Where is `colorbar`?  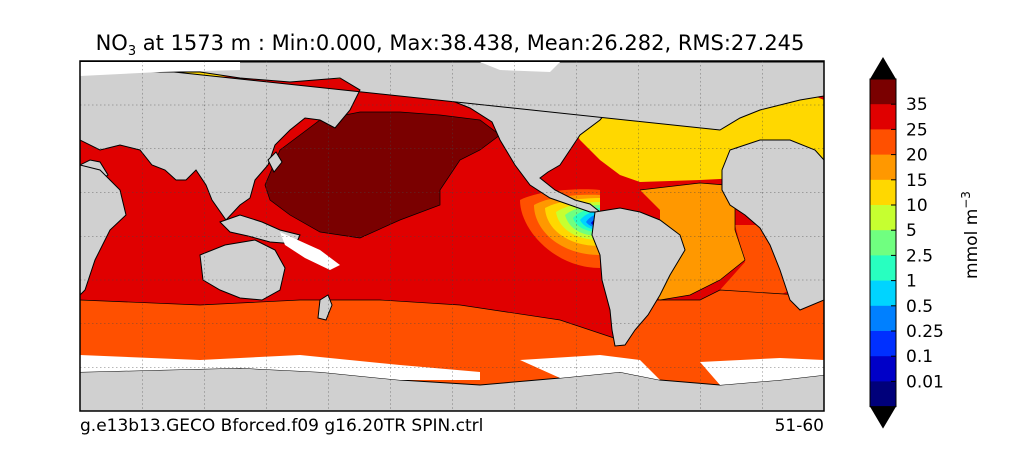
colorbar is located at coordinates (883, 243).